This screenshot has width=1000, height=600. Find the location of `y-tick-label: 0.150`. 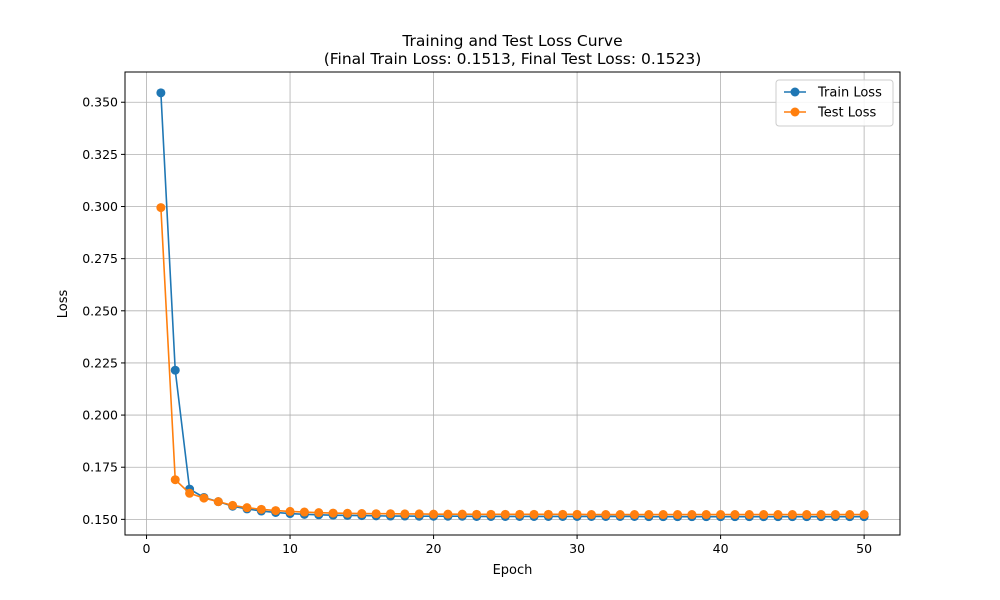

y-tick-label: 0.150 is located at coordinates (100, 519).